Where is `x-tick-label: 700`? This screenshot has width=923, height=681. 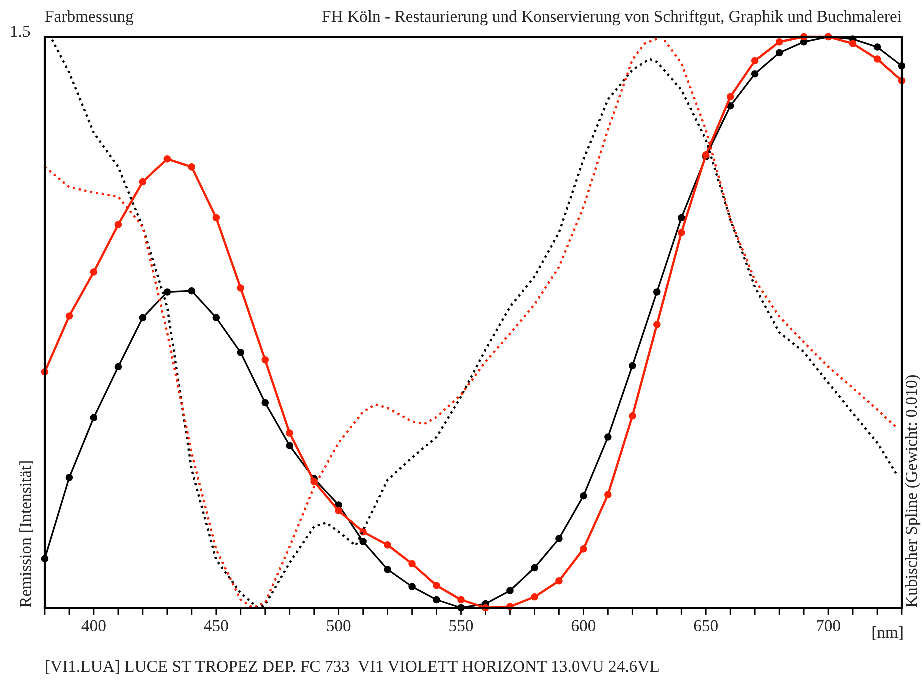 x-tick-label: 700 is located at coordinates (828, 626).